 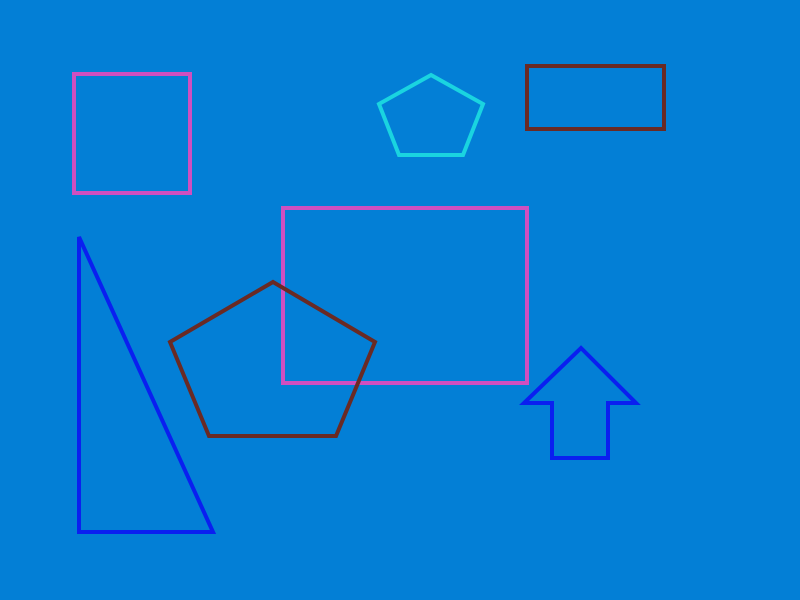 I want to click on right-triangle-outline, so click(x=147, y=385).